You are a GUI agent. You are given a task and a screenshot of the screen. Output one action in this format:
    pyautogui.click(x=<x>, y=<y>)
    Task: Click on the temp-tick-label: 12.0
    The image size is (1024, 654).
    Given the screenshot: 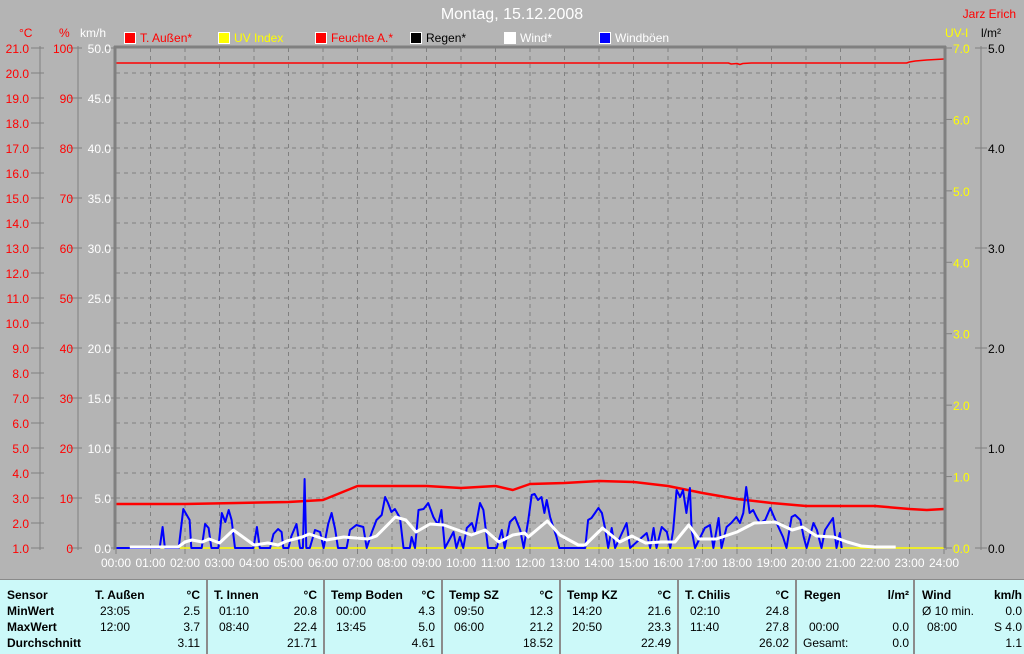 What is the action you would take?
    pyautogui.click(x=18, y=274)
    